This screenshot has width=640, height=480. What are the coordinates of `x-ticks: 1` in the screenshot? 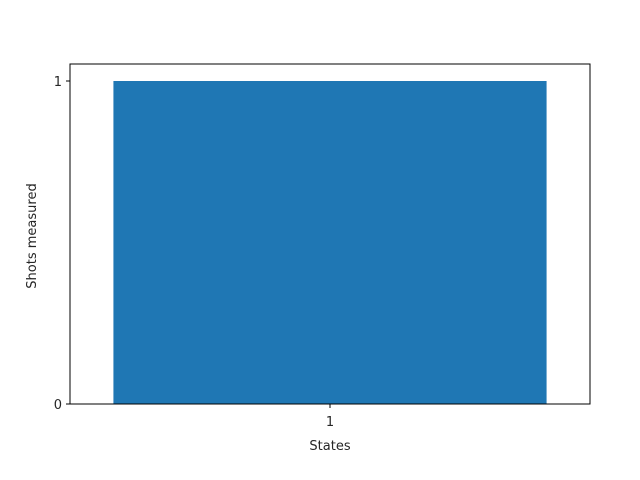 It's located at (330, 417).